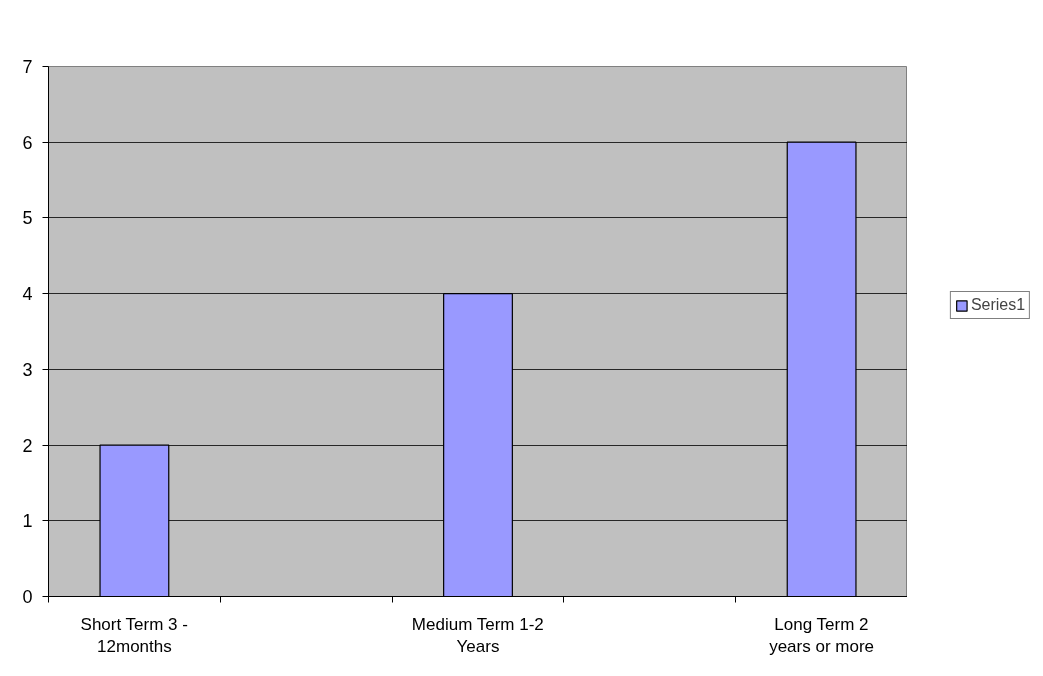 The height and width of the screenshot is (676, 1043). I want to click on y-tick-label: 1, so click(27, 521).